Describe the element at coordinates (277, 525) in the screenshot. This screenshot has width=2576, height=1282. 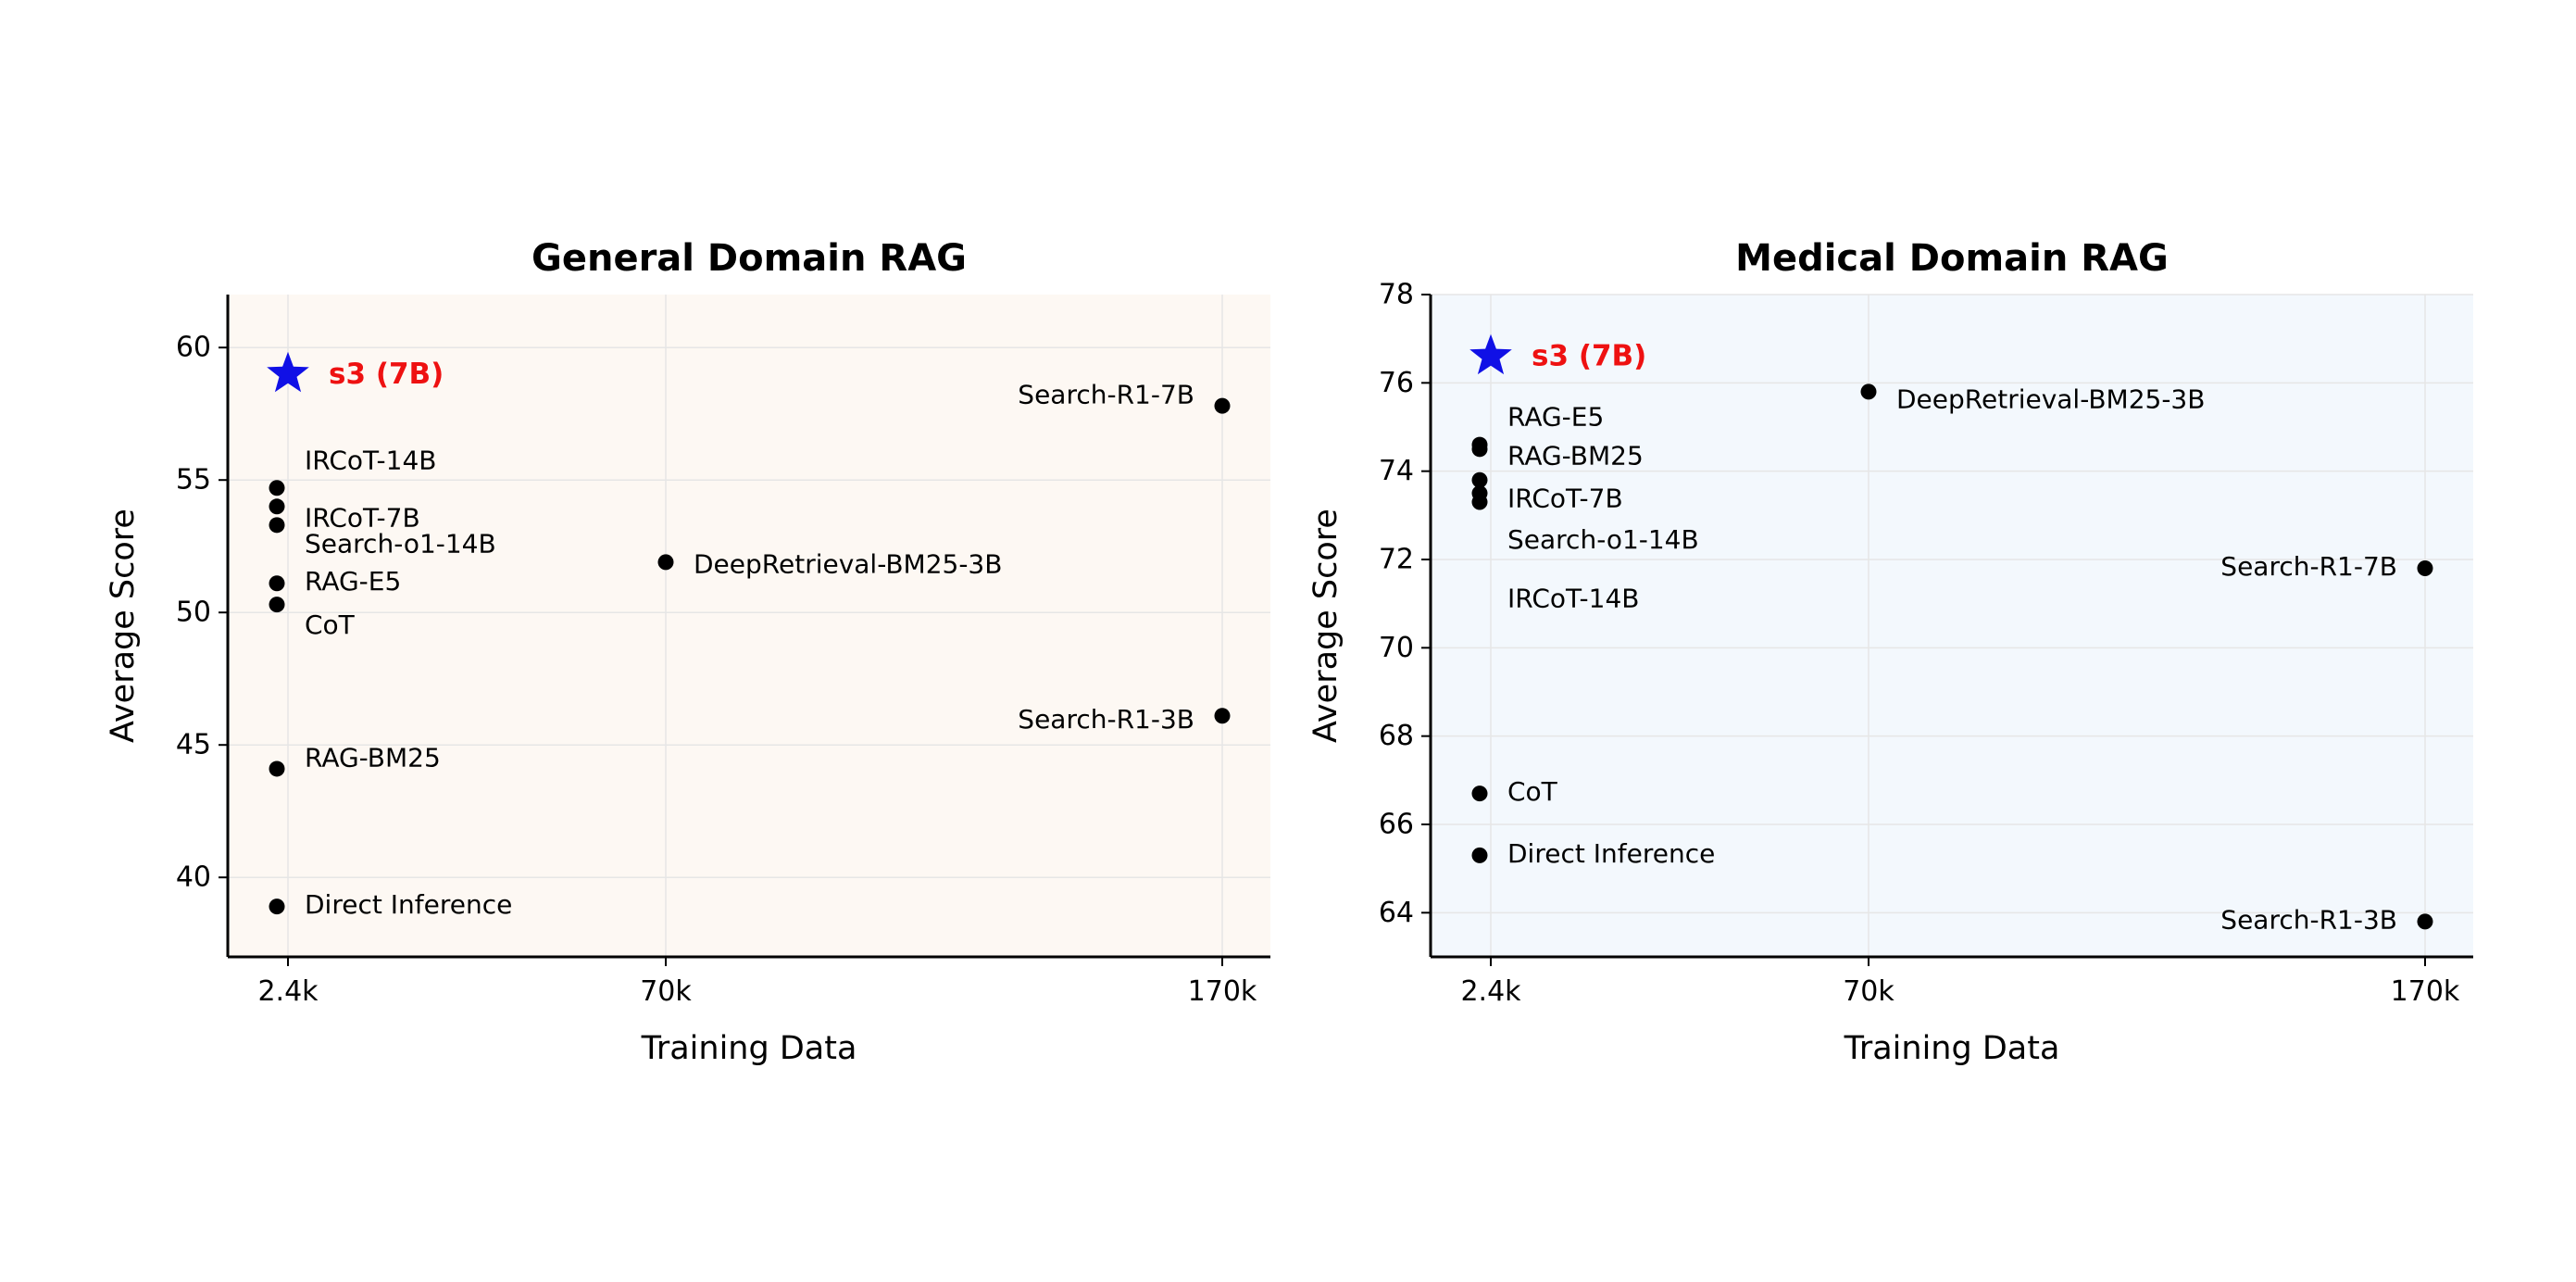
I see `data-point-search-o1-14b` at that location.